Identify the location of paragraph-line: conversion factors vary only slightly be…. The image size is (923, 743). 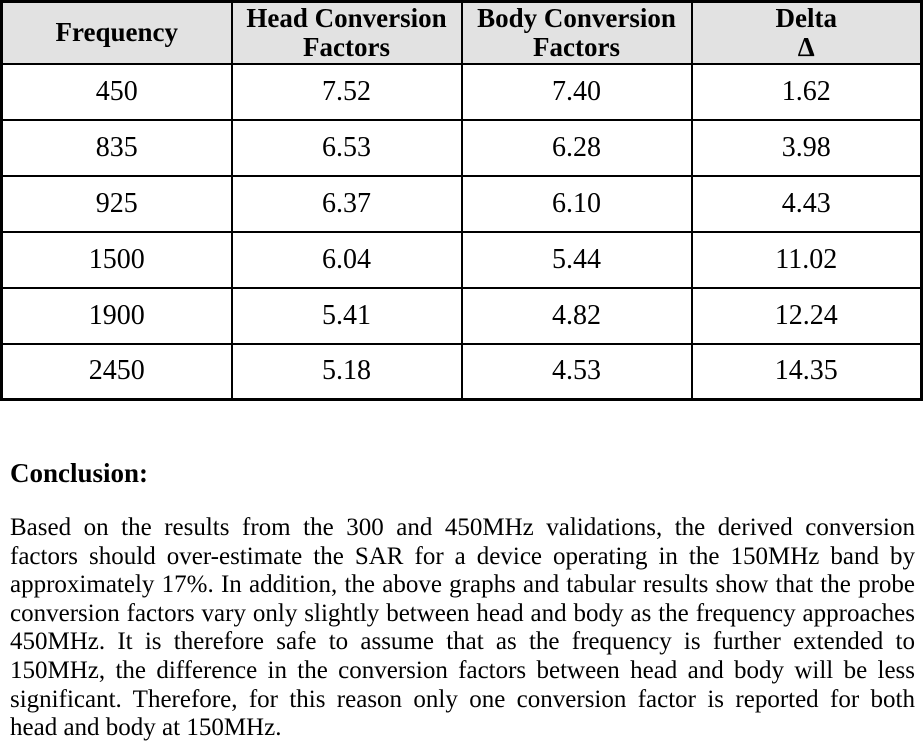
(462, 613).